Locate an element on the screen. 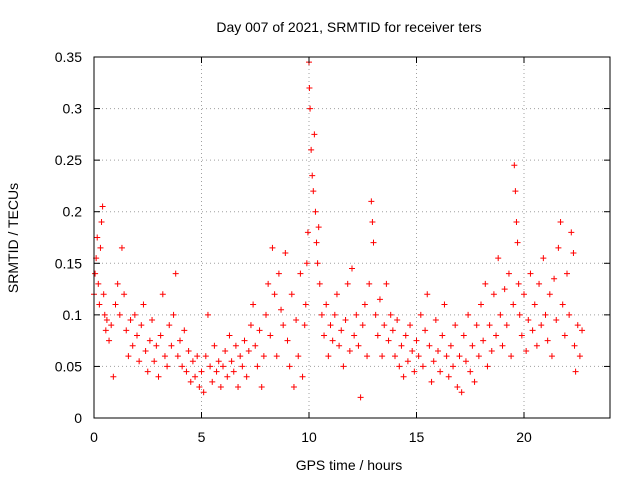  y-tick-label: 0.1 is located at coordinates (73, 315).